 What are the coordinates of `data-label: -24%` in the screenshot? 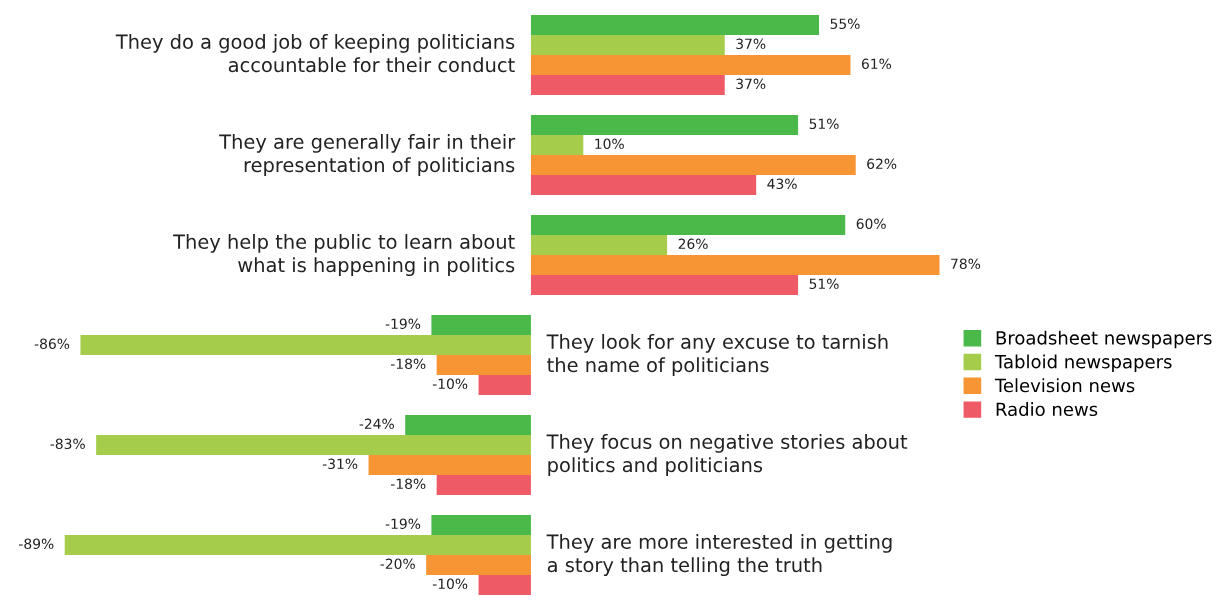 It's located at (376, 424).